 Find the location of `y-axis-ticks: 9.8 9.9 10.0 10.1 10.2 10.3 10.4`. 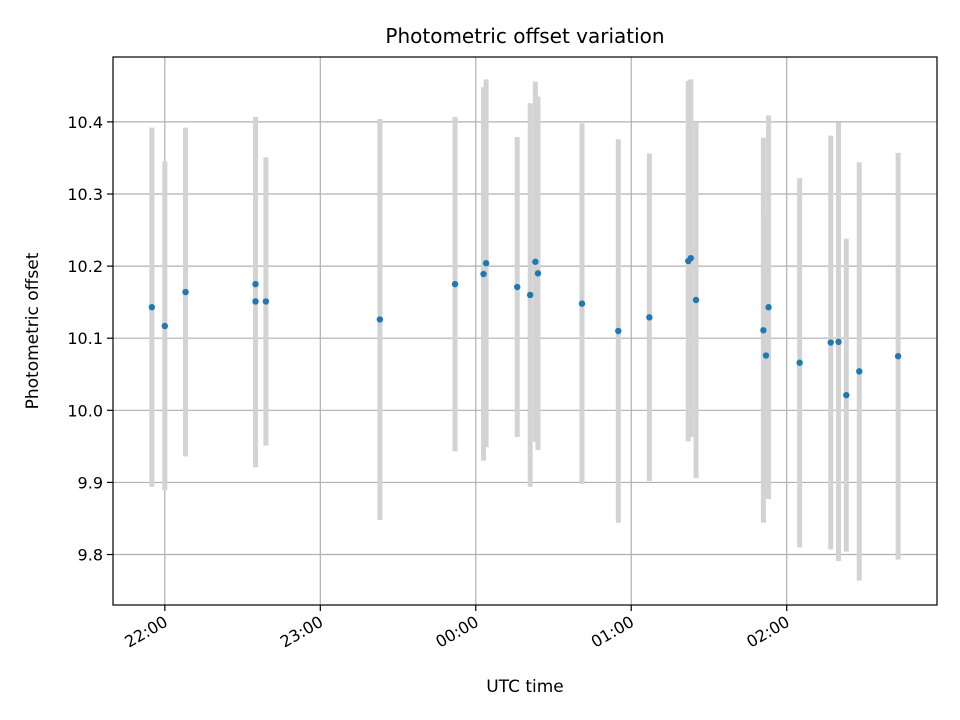

y-axis-ticks: 9.8 9.9 10.0 10.1 10.2 10.3 10.4 is located at coordinates (90, 339).